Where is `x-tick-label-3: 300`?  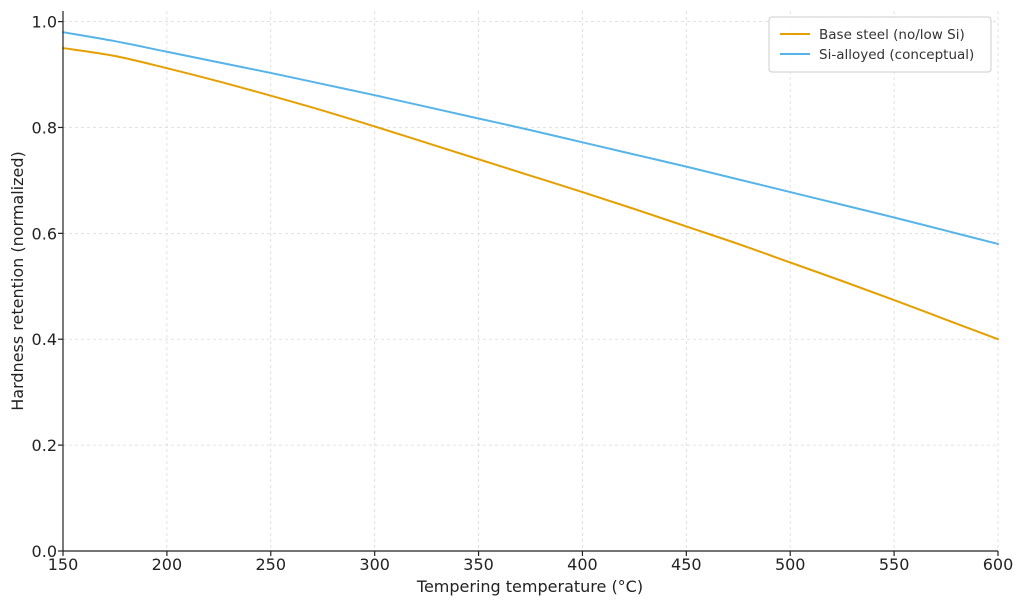
x-tick-label-3: 300 is located at coordinates (374, 564).